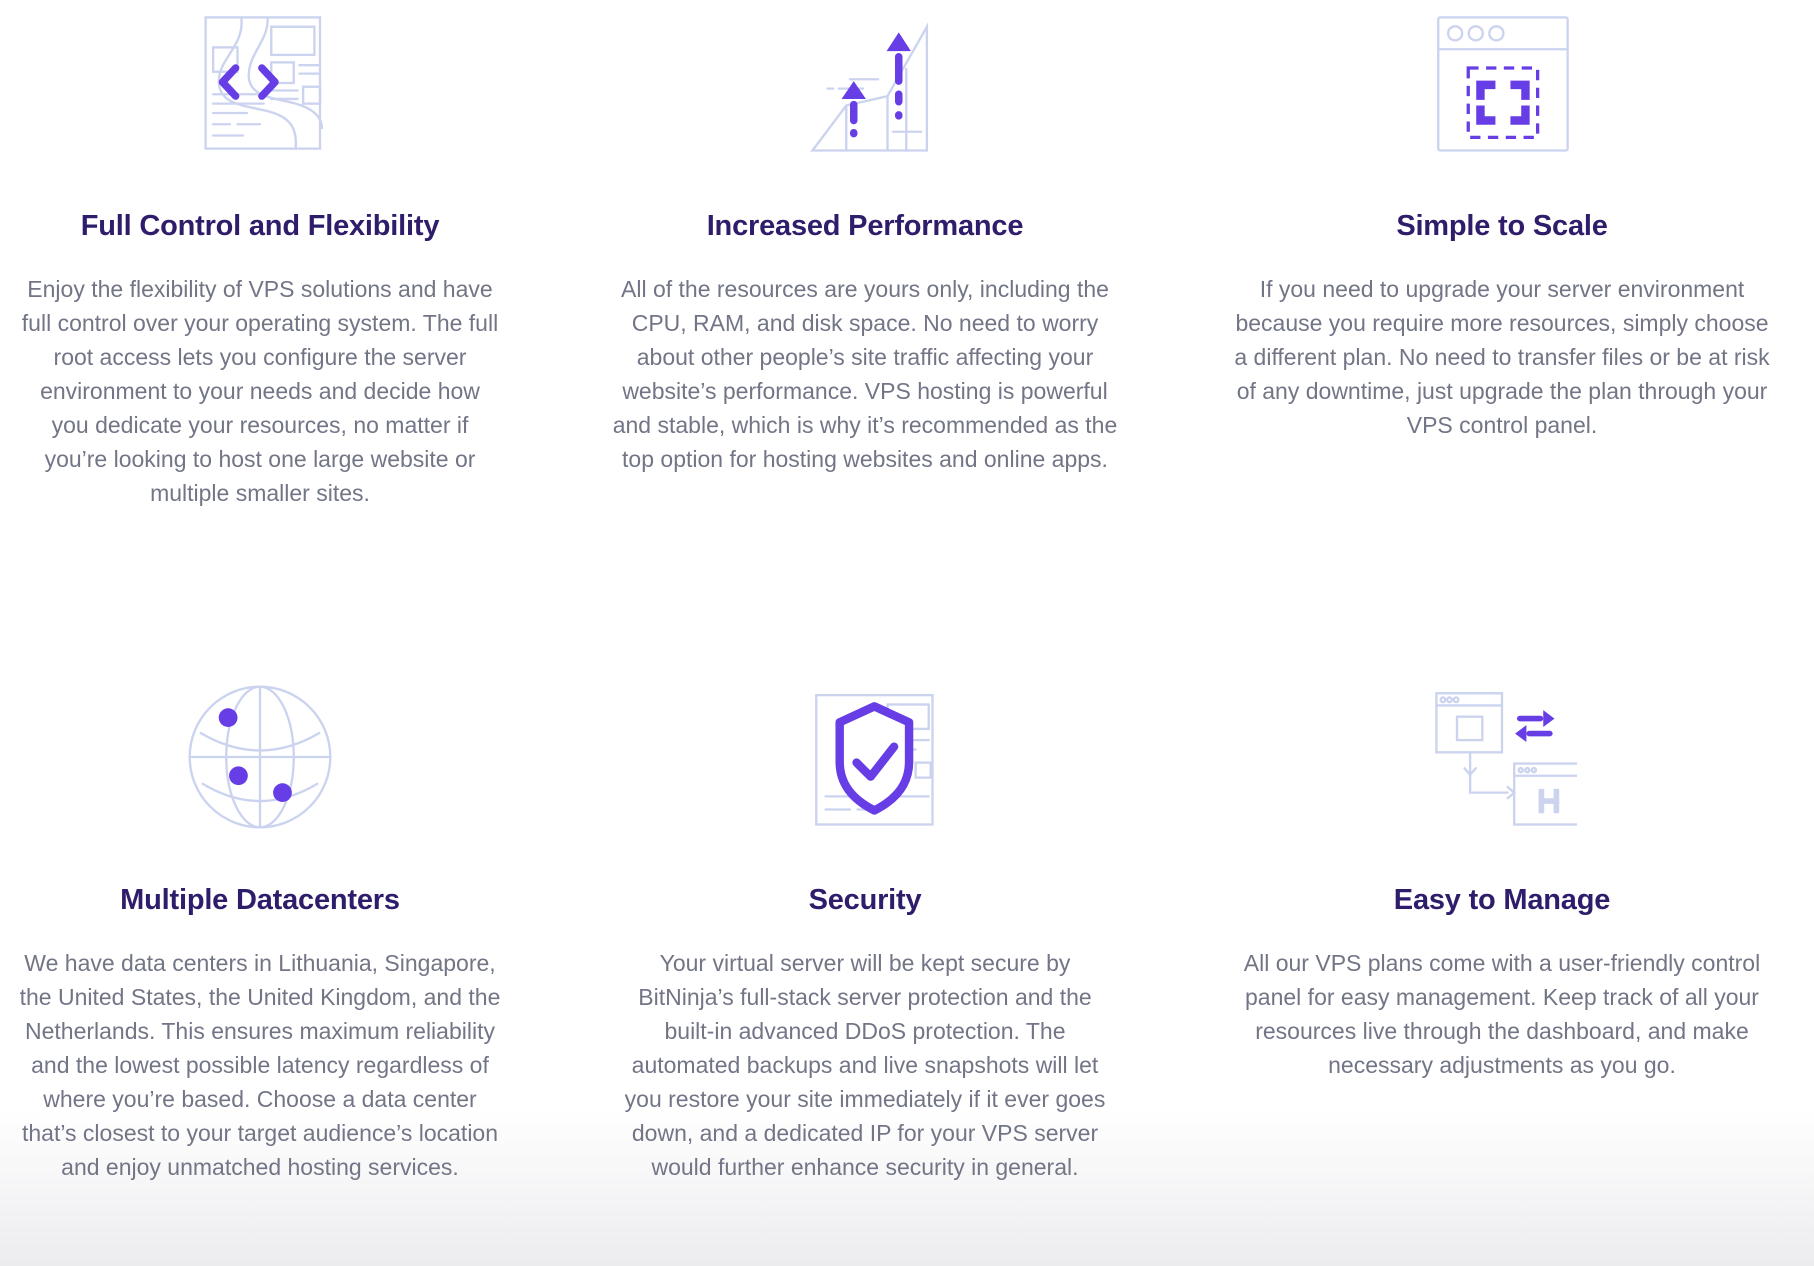  I want to click on feature-title: Simple to Scale, so click(1502, 226).